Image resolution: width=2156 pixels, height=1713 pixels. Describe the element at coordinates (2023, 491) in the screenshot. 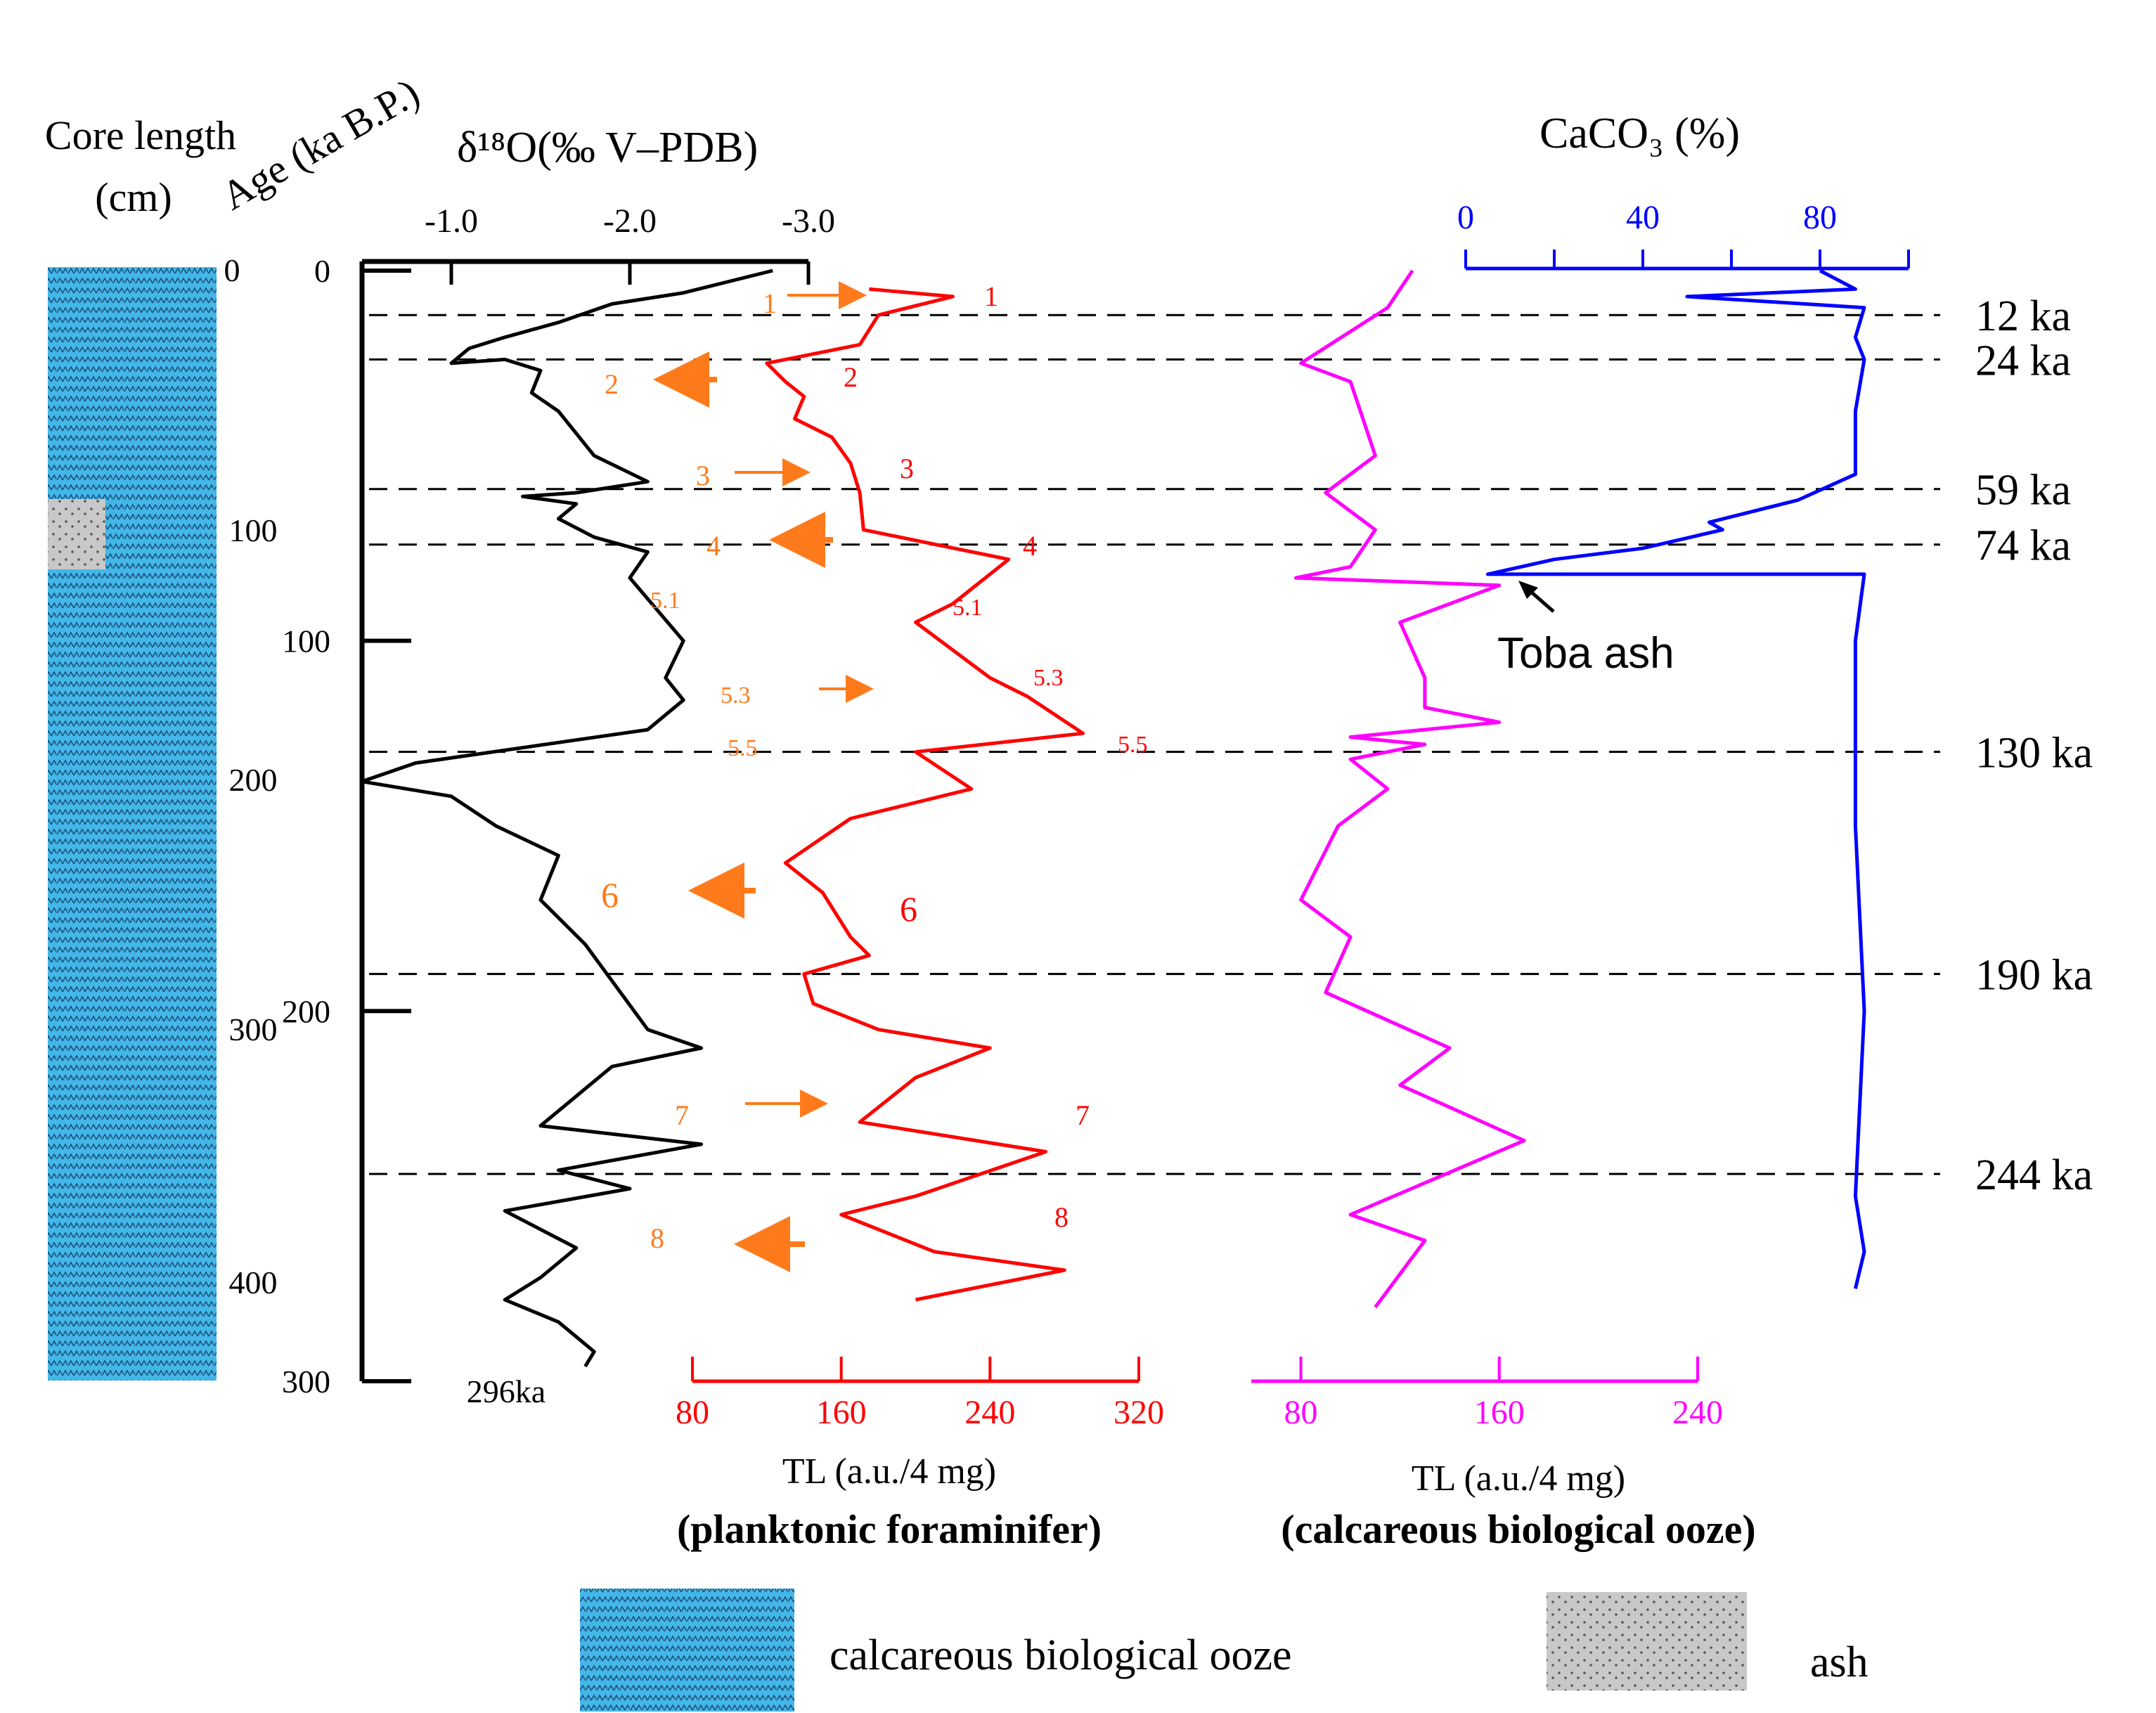

I see `boundary-label-59: 59 ka` at that location.